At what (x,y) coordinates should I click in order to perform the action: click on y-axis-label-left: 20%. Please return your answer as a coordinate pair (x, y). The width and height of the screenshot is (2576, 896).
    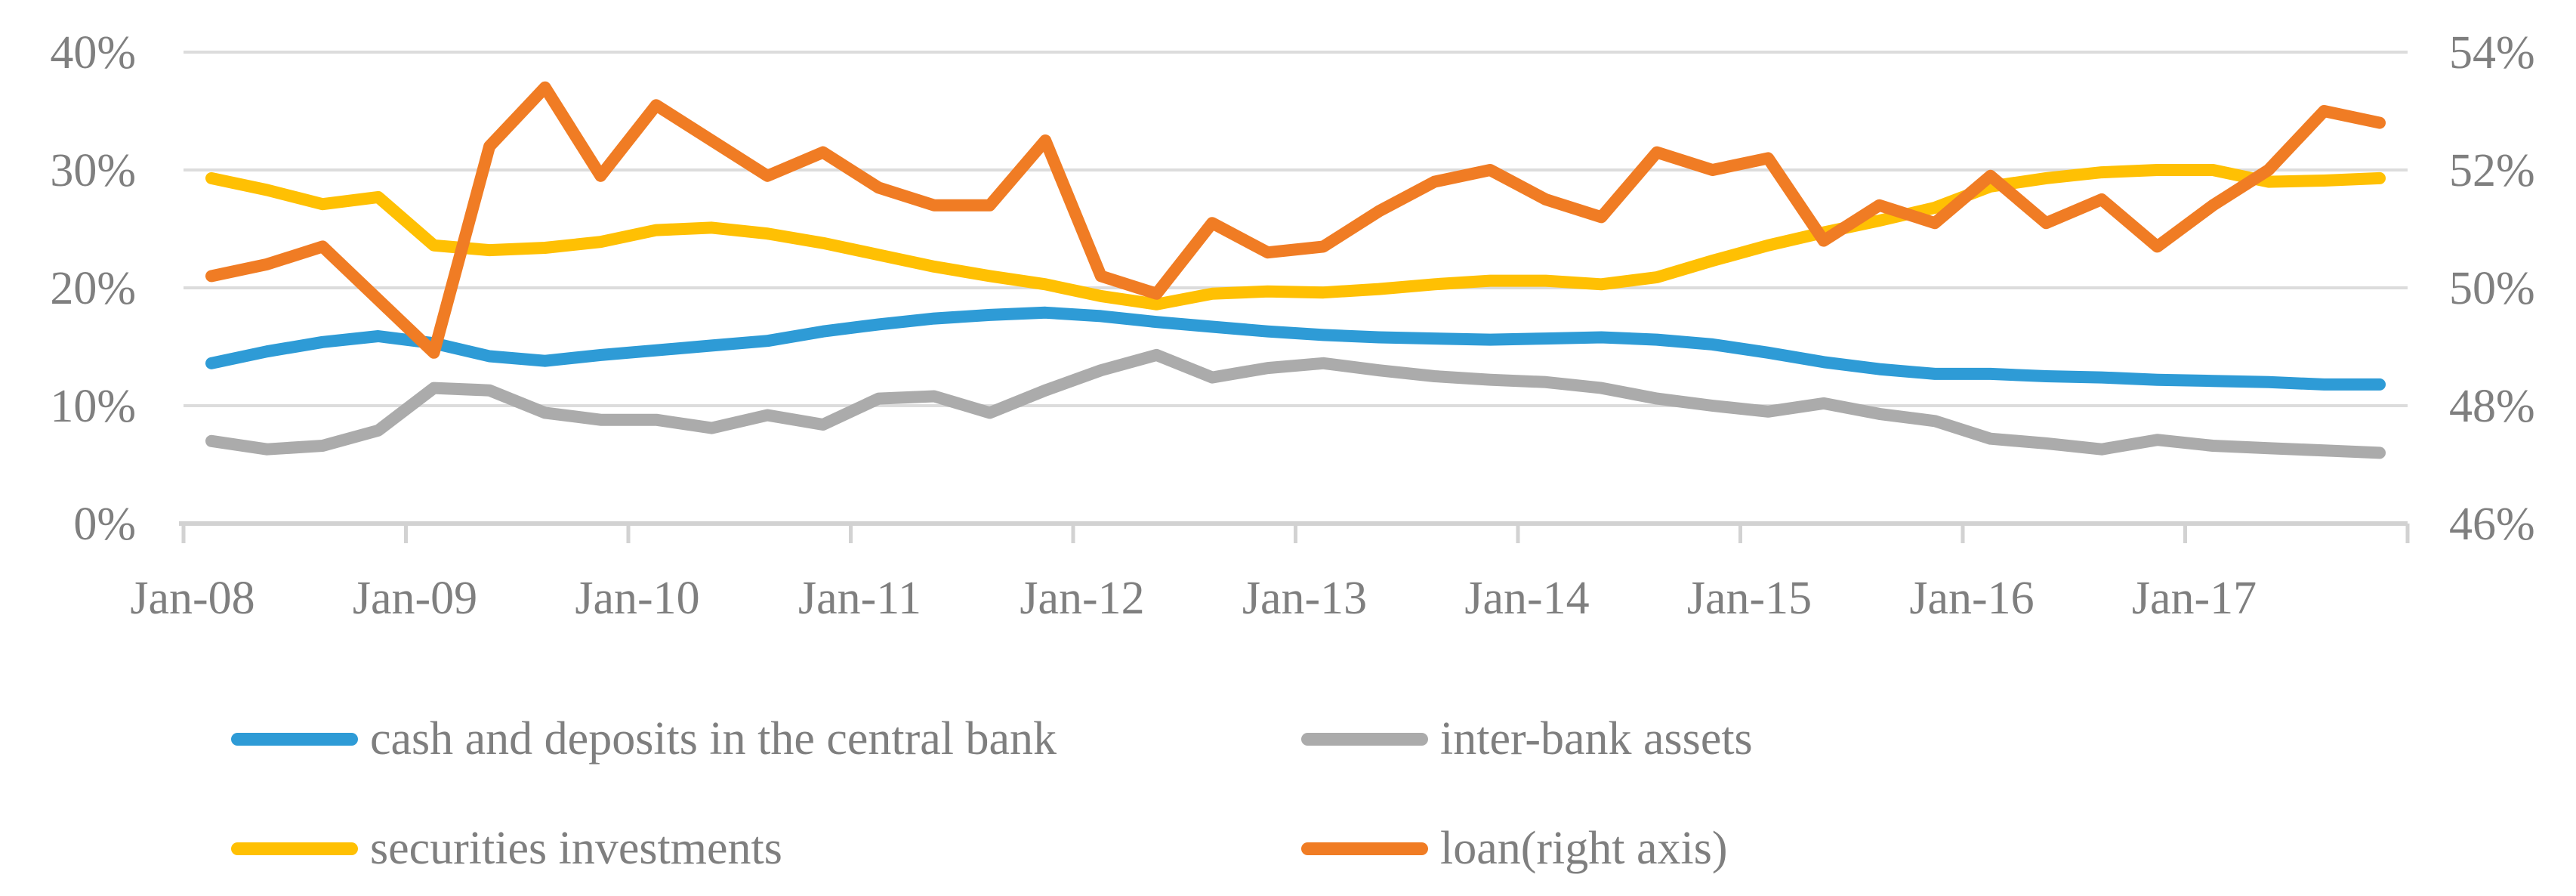
    Looking at the image, I should click on (93, 288).